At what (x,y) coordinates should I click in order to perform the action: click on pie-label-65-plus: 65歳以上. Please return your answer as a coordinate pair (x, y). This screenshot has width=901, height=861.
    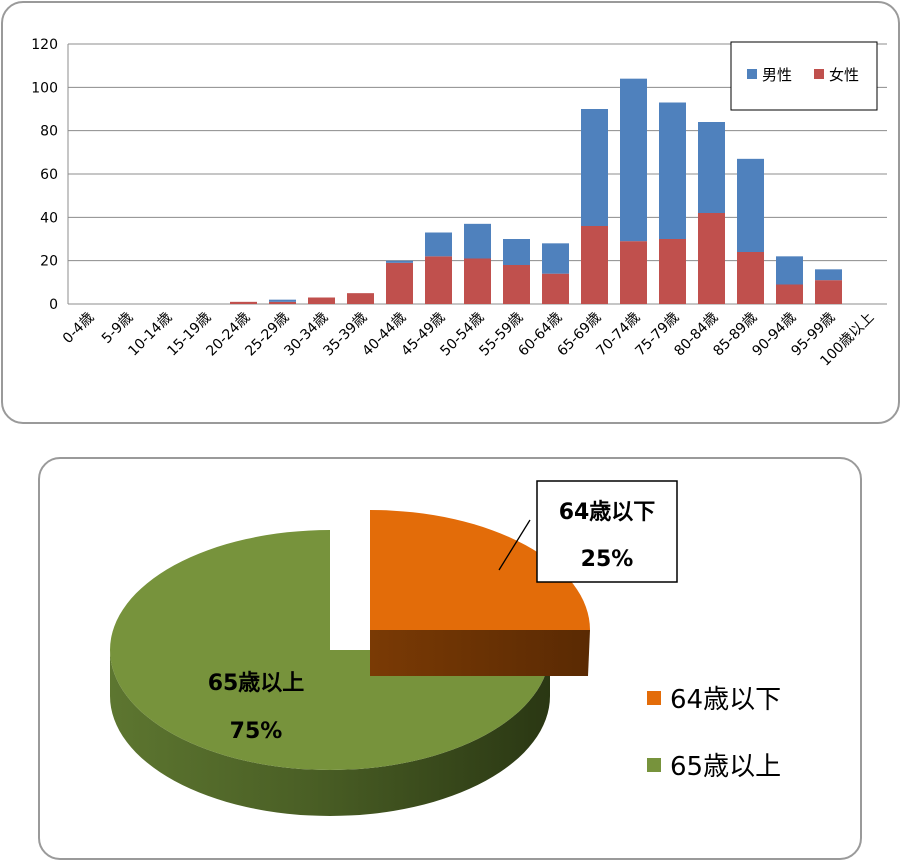
    Looking at the image, I should click on (256, 683).